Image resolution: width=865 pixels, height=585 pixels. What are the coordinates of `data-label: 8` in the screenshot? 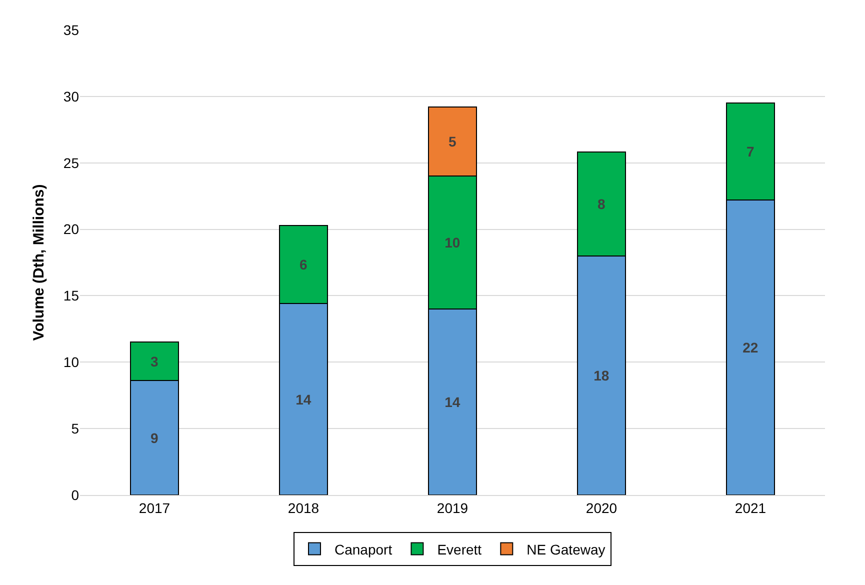 It's located at (602, 204).